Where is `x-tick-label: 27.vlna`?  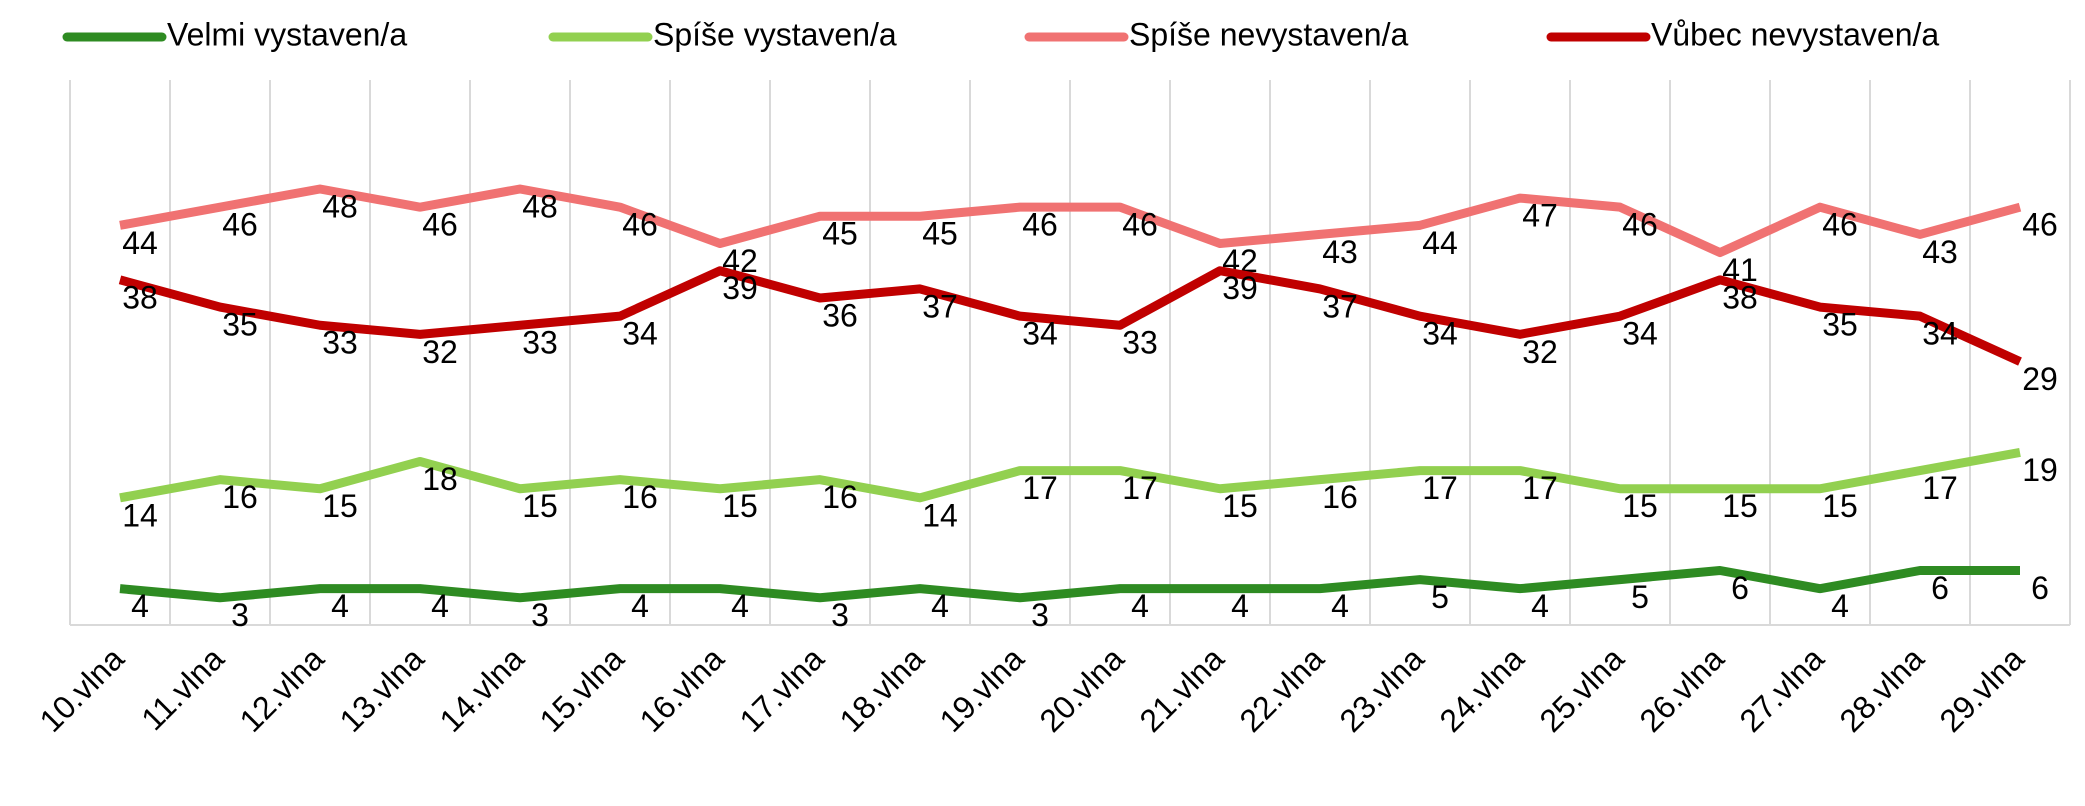
x-tick-label: 27.vlna is located at coordinates (1782, 689).